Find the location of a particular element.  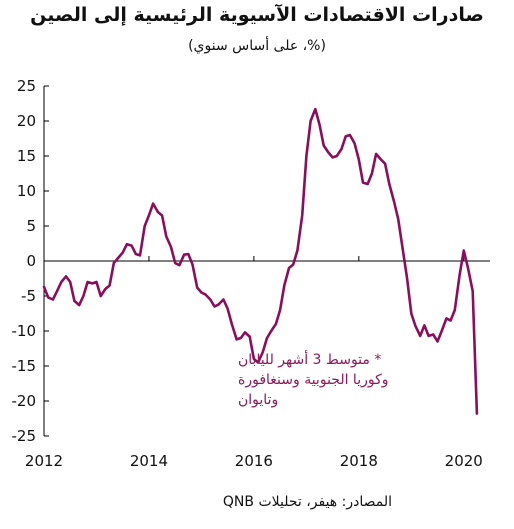

x-tick-label: 2020 is located at coordinates (464, 461).